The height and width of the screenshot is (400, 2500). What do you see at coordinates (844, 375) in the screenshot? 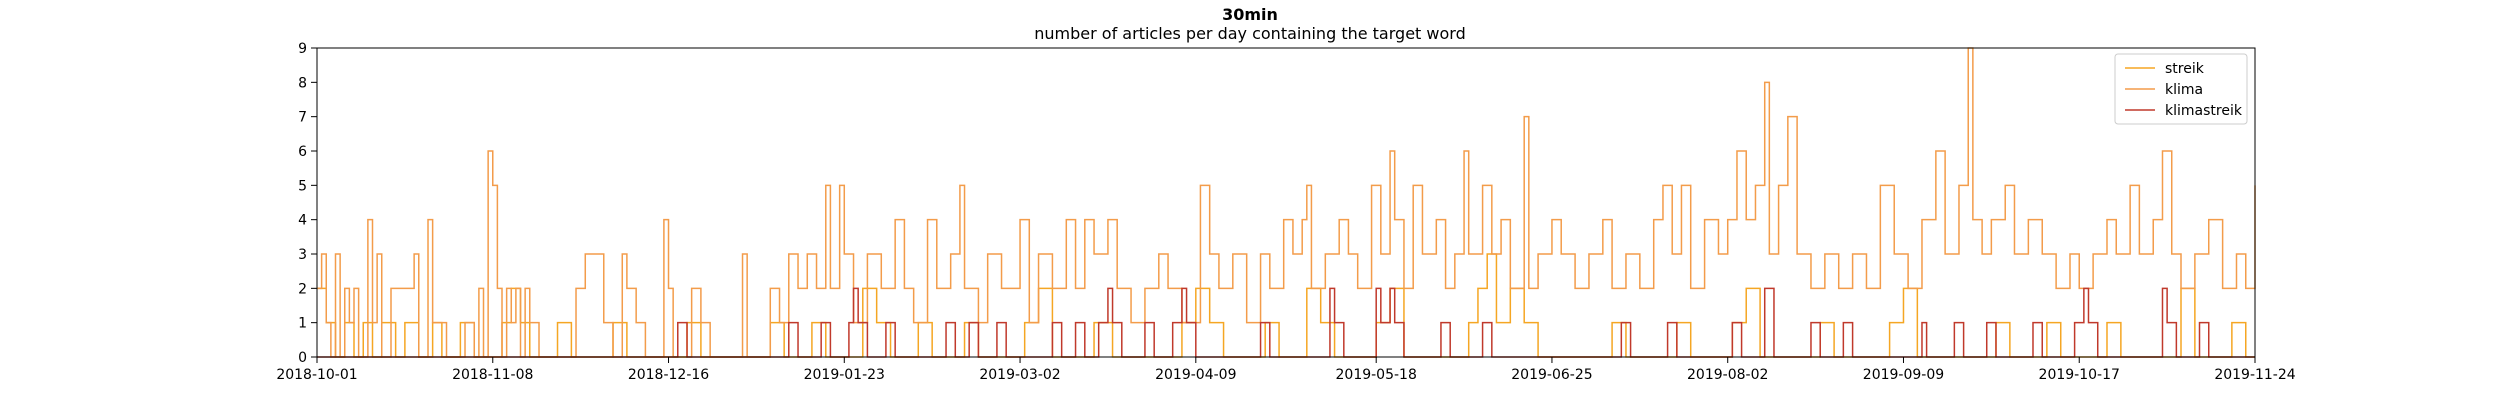
I see `x-tick-label: 2019-01-23` at bounding box center [844, 375].